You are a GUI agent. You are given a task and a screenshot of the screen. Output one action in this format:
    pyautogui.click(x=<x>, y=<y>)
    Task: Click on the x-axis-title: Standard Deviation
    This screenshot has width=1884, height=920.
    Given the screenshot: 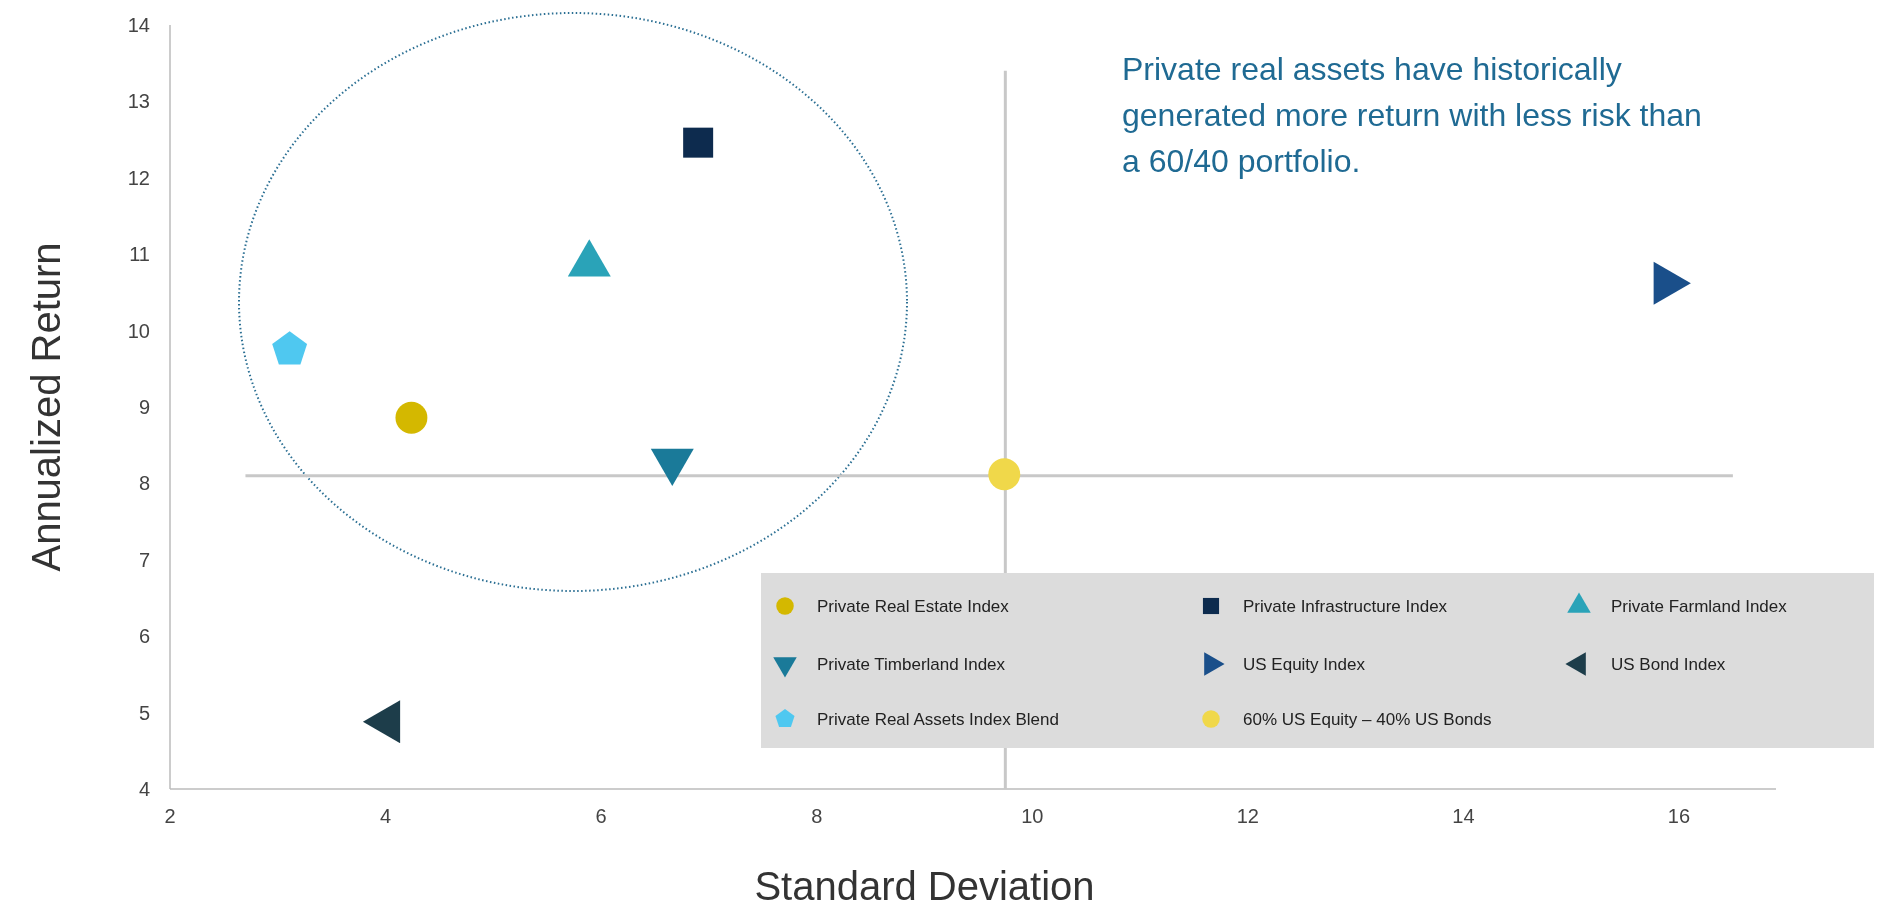 What is the action you would take?
    pyautogui.click(x=924, y=886)
    